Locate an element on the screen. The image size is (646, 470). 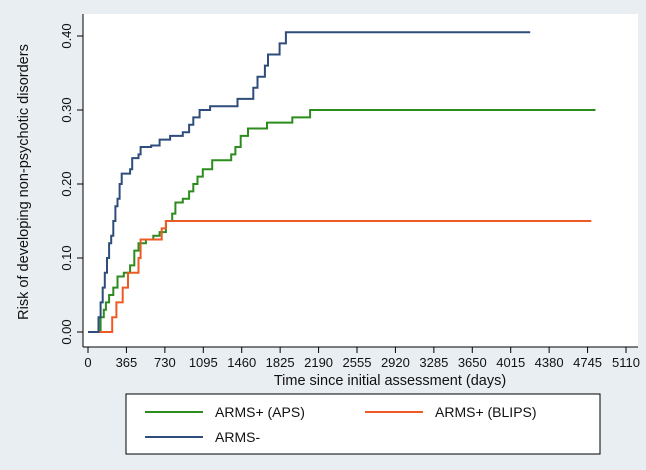
x-tick-label: 4380 is located at coordinates (549, 362).